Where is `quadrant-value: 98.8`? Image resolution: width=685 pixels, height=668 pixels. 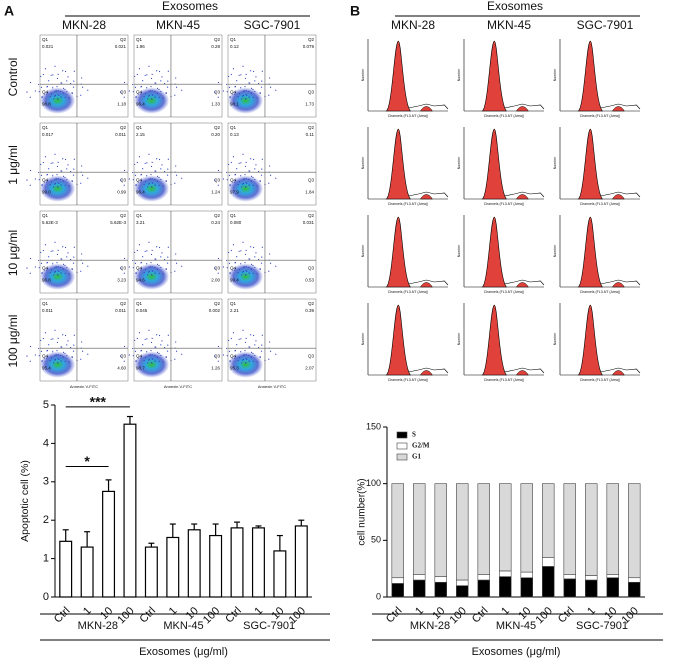
quadrant-value: 98.8 is located at coordinates (46, 103).